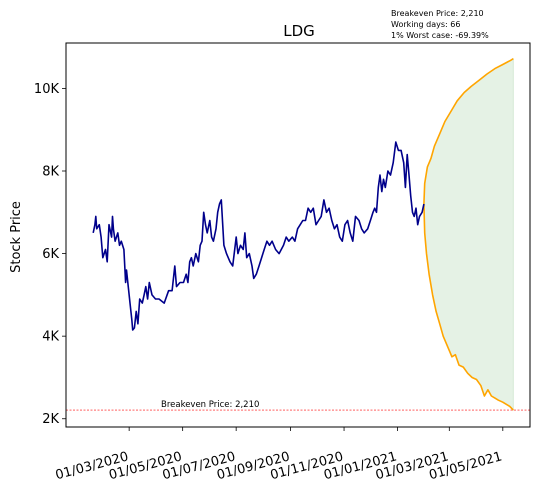  I want to click on forecast-band, so click(468, 234).